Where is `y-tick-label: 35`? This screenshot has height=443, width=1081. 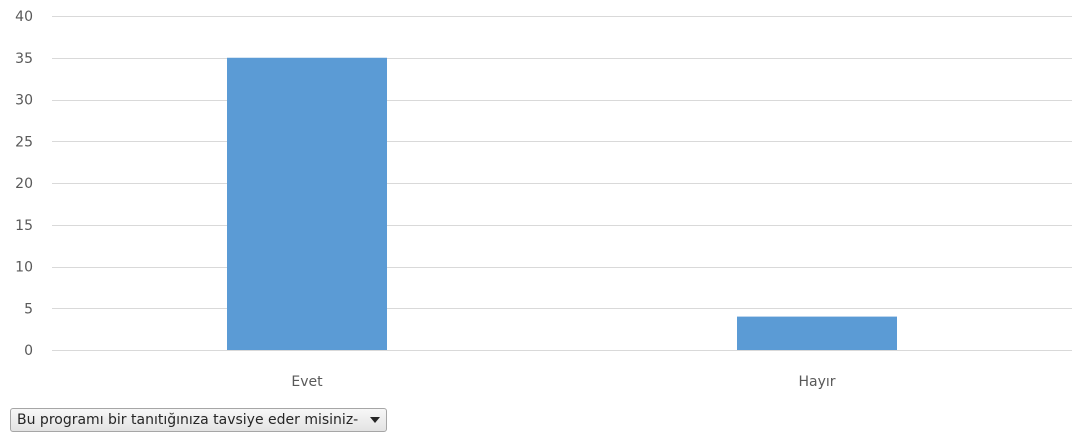
y-tick-label: 35 is located at coordinates (24, 59).